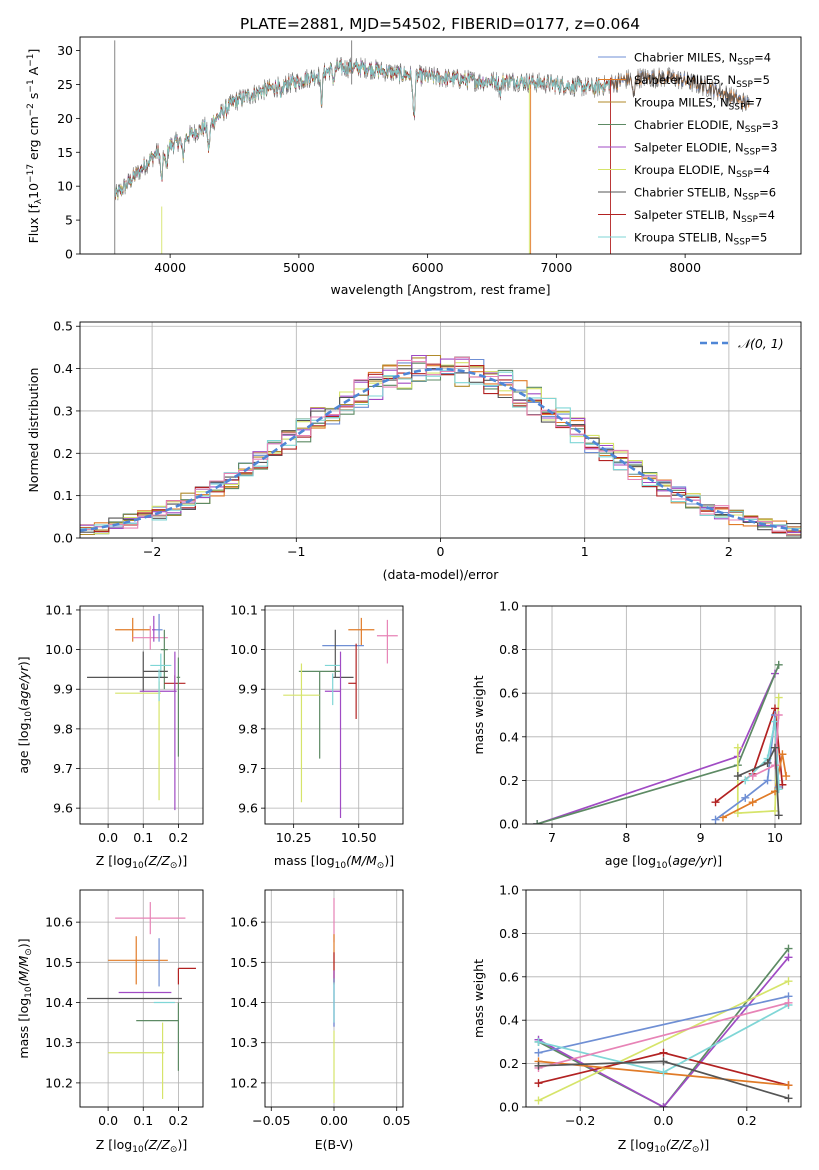 The image size is (819, 1170). I want to click on x-tick-label: 7, so click(552, 837).